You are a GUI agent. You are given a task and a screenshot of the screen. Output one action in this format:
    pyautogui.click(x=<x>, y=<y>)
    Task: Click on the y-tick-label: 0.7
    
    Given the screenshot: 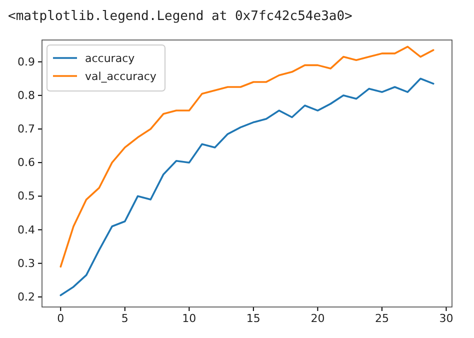 What is the action you would take?
    pyautogui.click(x=26, y=129)
    